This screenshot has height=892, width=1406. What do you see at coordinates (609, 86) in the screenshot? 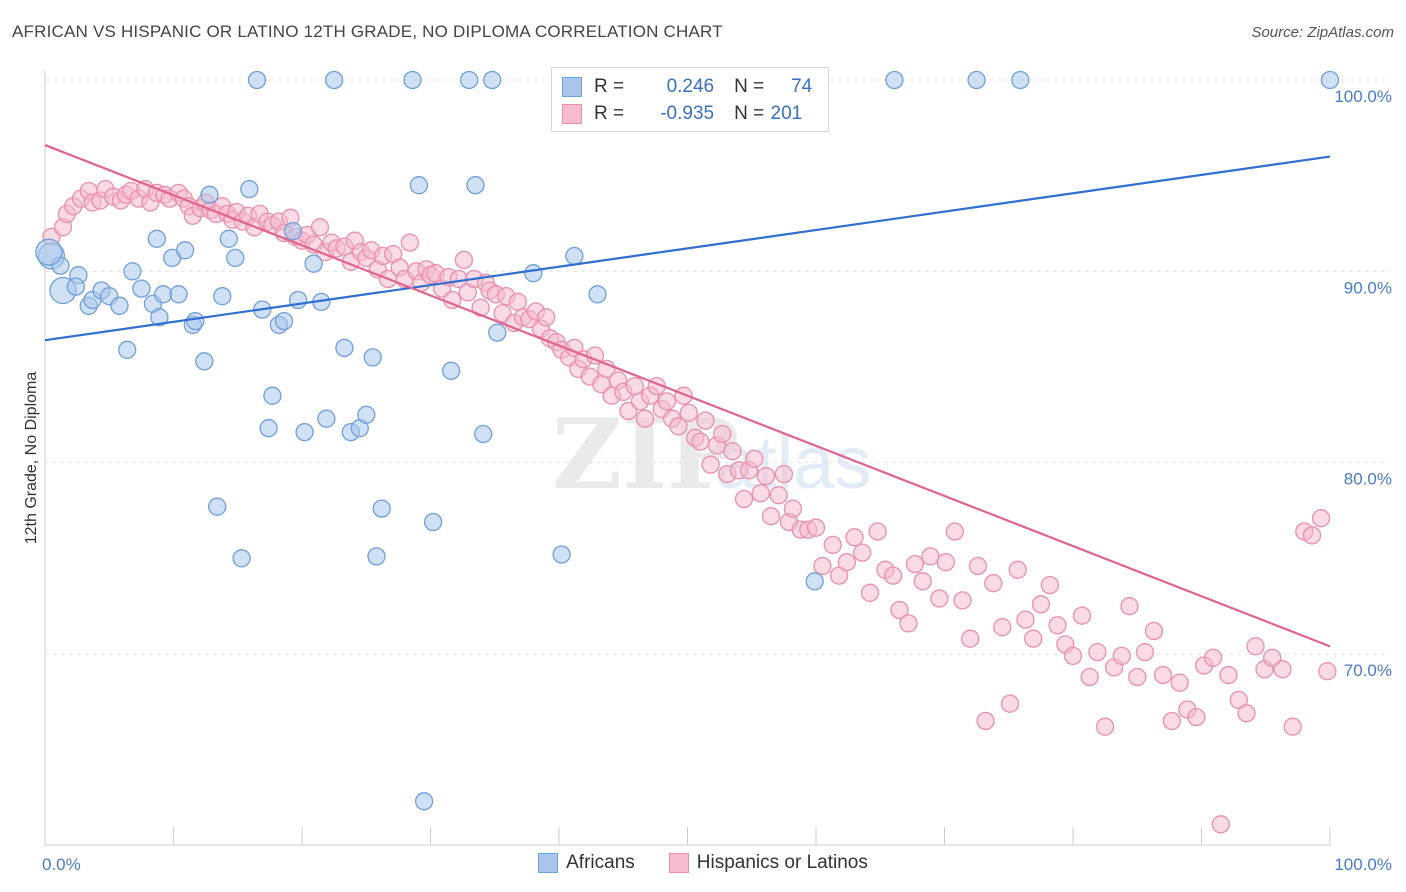
I see `africans-r-label: R =` at bounding box center [609, 86].